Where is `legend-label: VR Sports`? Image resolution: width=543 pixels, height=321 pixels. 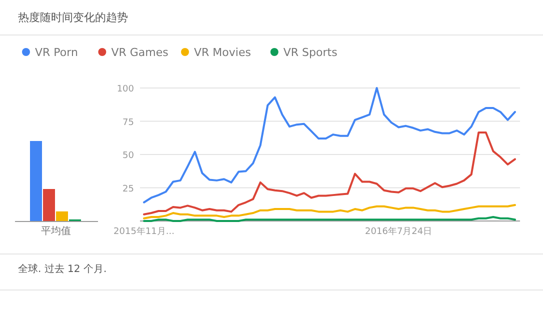
legend-label: VR Sports is located at coordinates (310, 52).